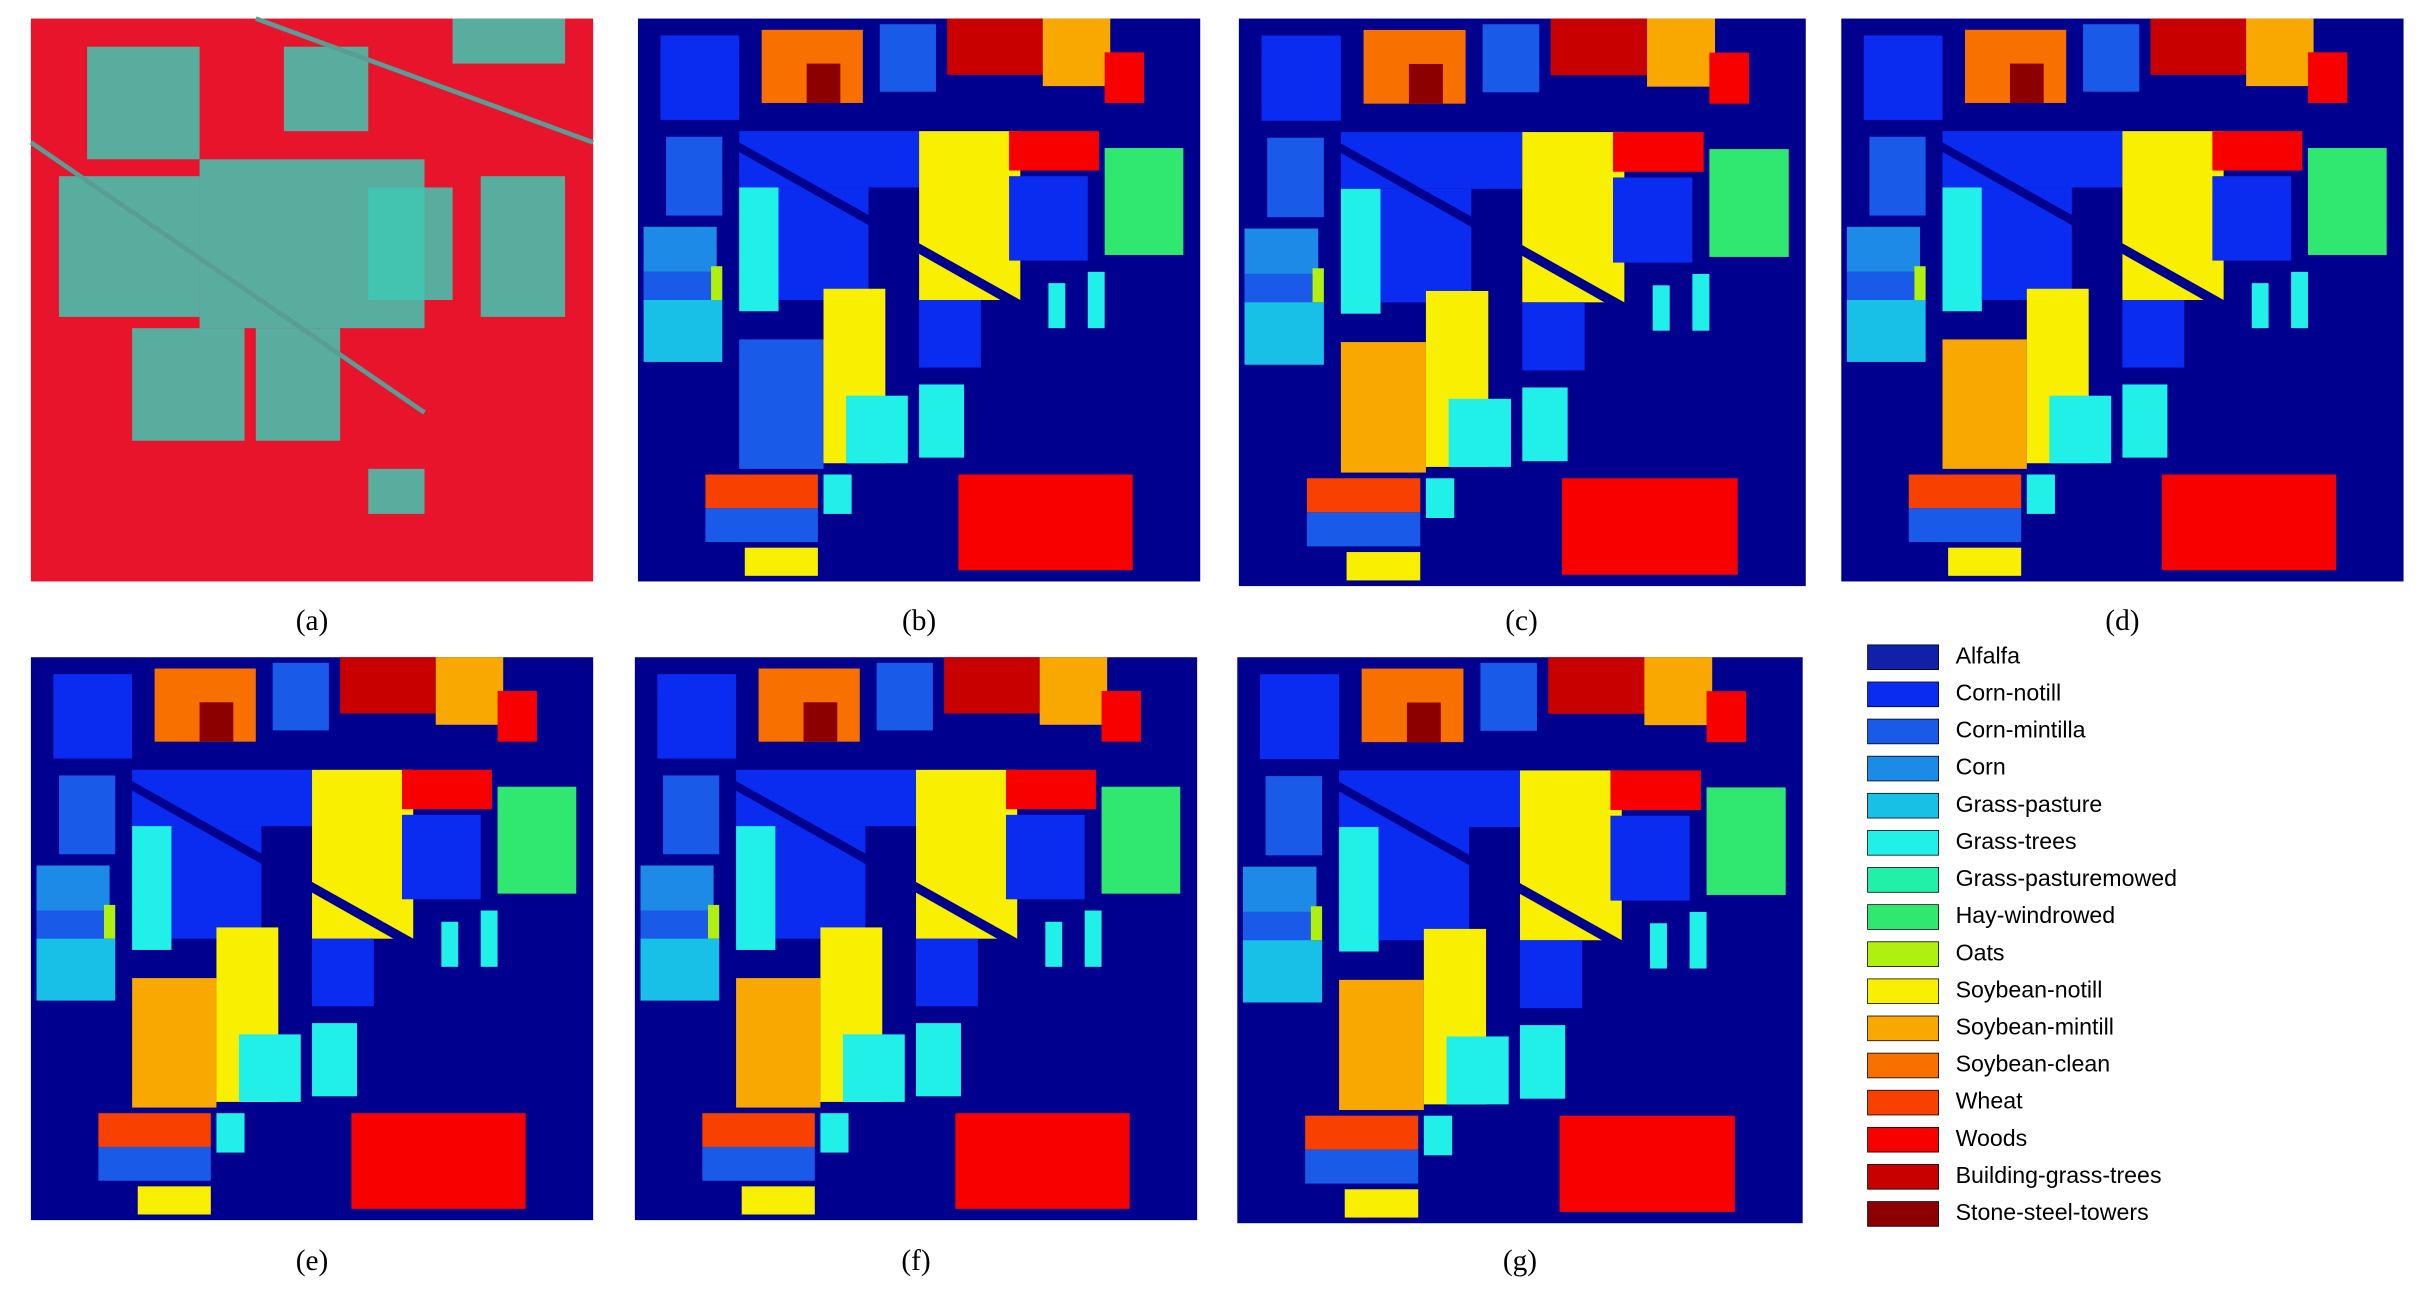 The width and height of the screenshot is (2419, 1299). I want to click on legend-label: Building-grass-trees, so click(2059, 1175).